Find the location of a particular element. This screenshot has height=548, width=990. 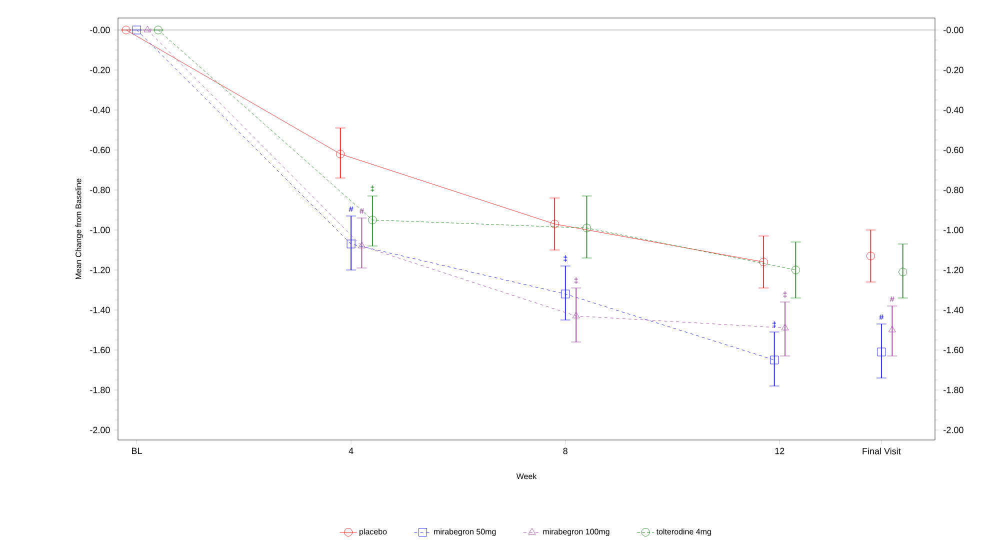

y-tick-label: -1.80 is located at coordinates (100, 390).